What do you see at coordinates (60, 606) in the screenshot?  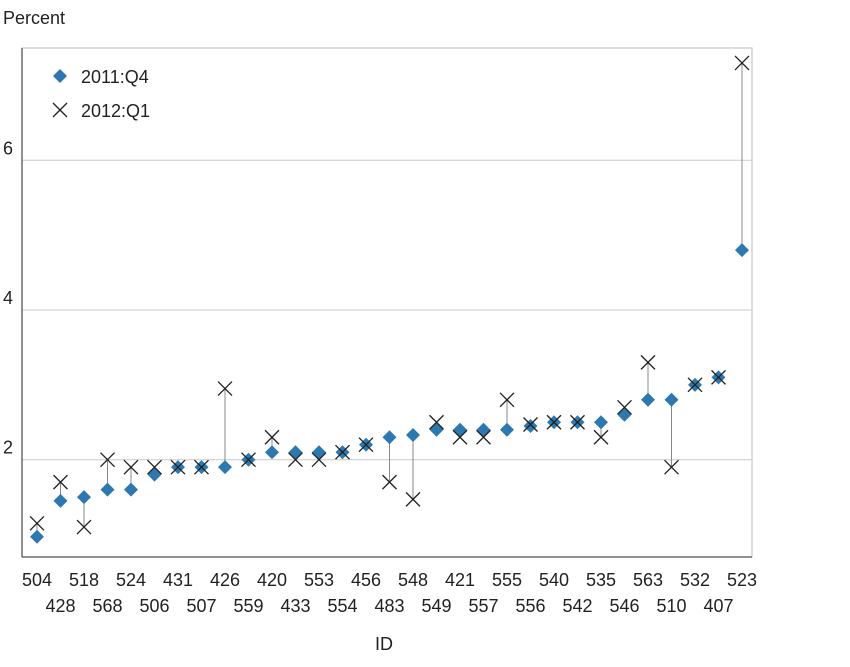 I see `x-tick-label: 428` at bounding box center [60, 606].